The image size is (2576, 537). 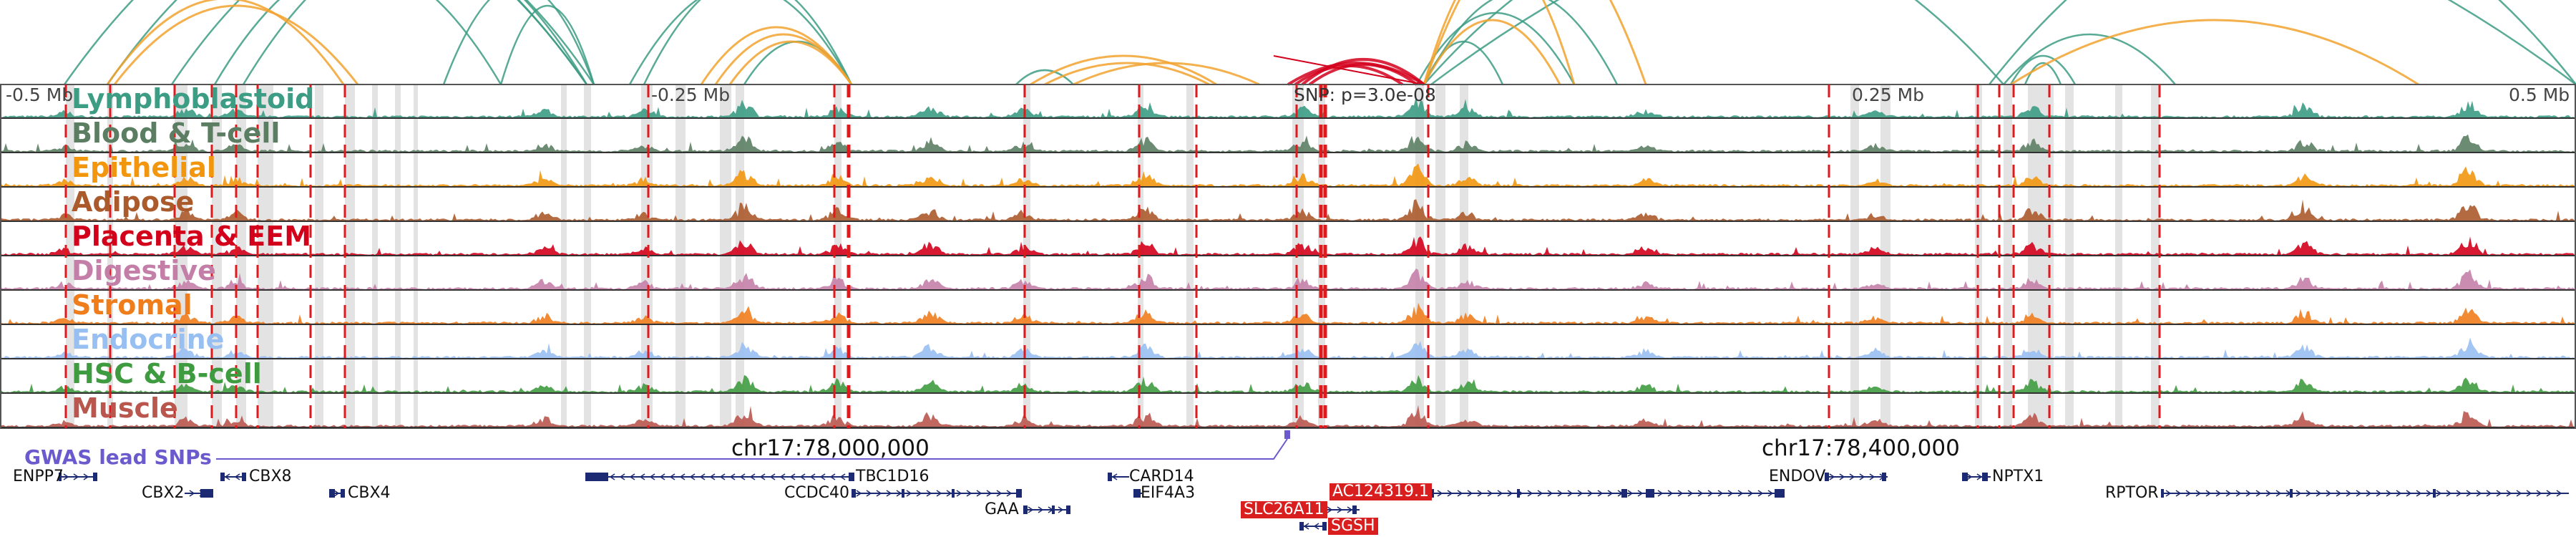 What do you see at coordinates (206, 493) in the screenshot?
I see `cbx2-exon` at bounding box center [206, 493].